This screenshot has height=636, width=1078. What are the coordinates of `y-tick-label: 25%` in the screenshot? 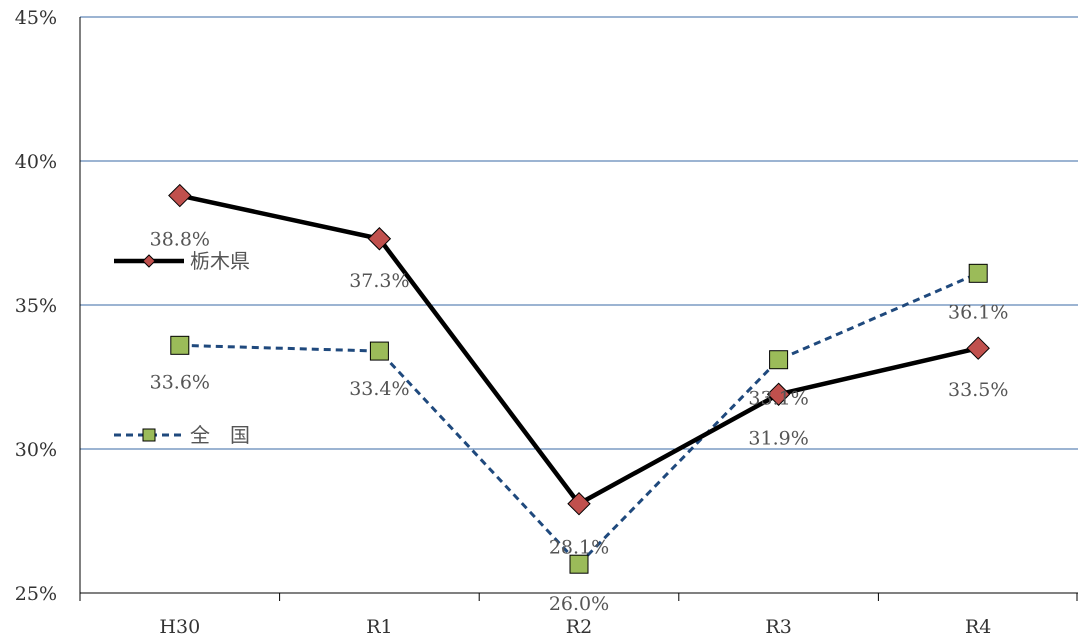 It's located at (36, 594).